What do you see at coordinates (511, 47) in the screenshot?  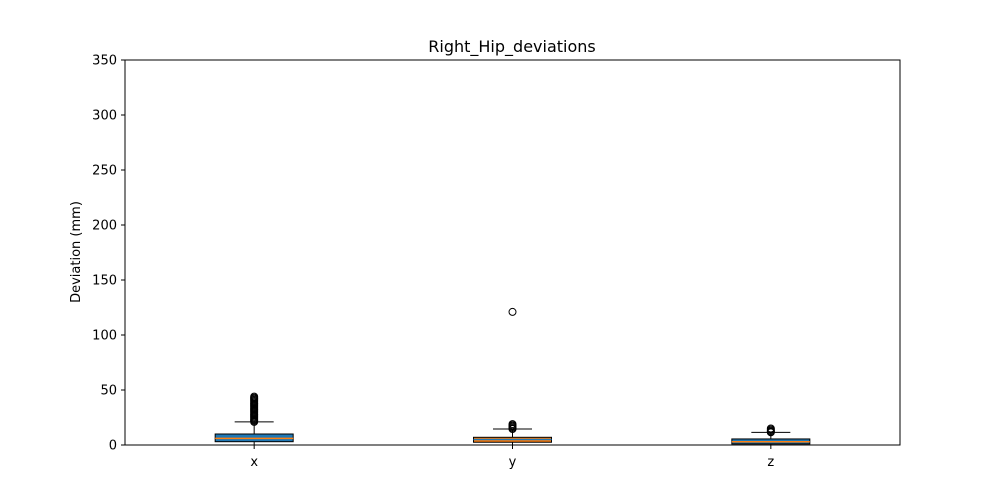 I see `chart-title: Right_Hip_deviations` at bounding box center [511, 47].